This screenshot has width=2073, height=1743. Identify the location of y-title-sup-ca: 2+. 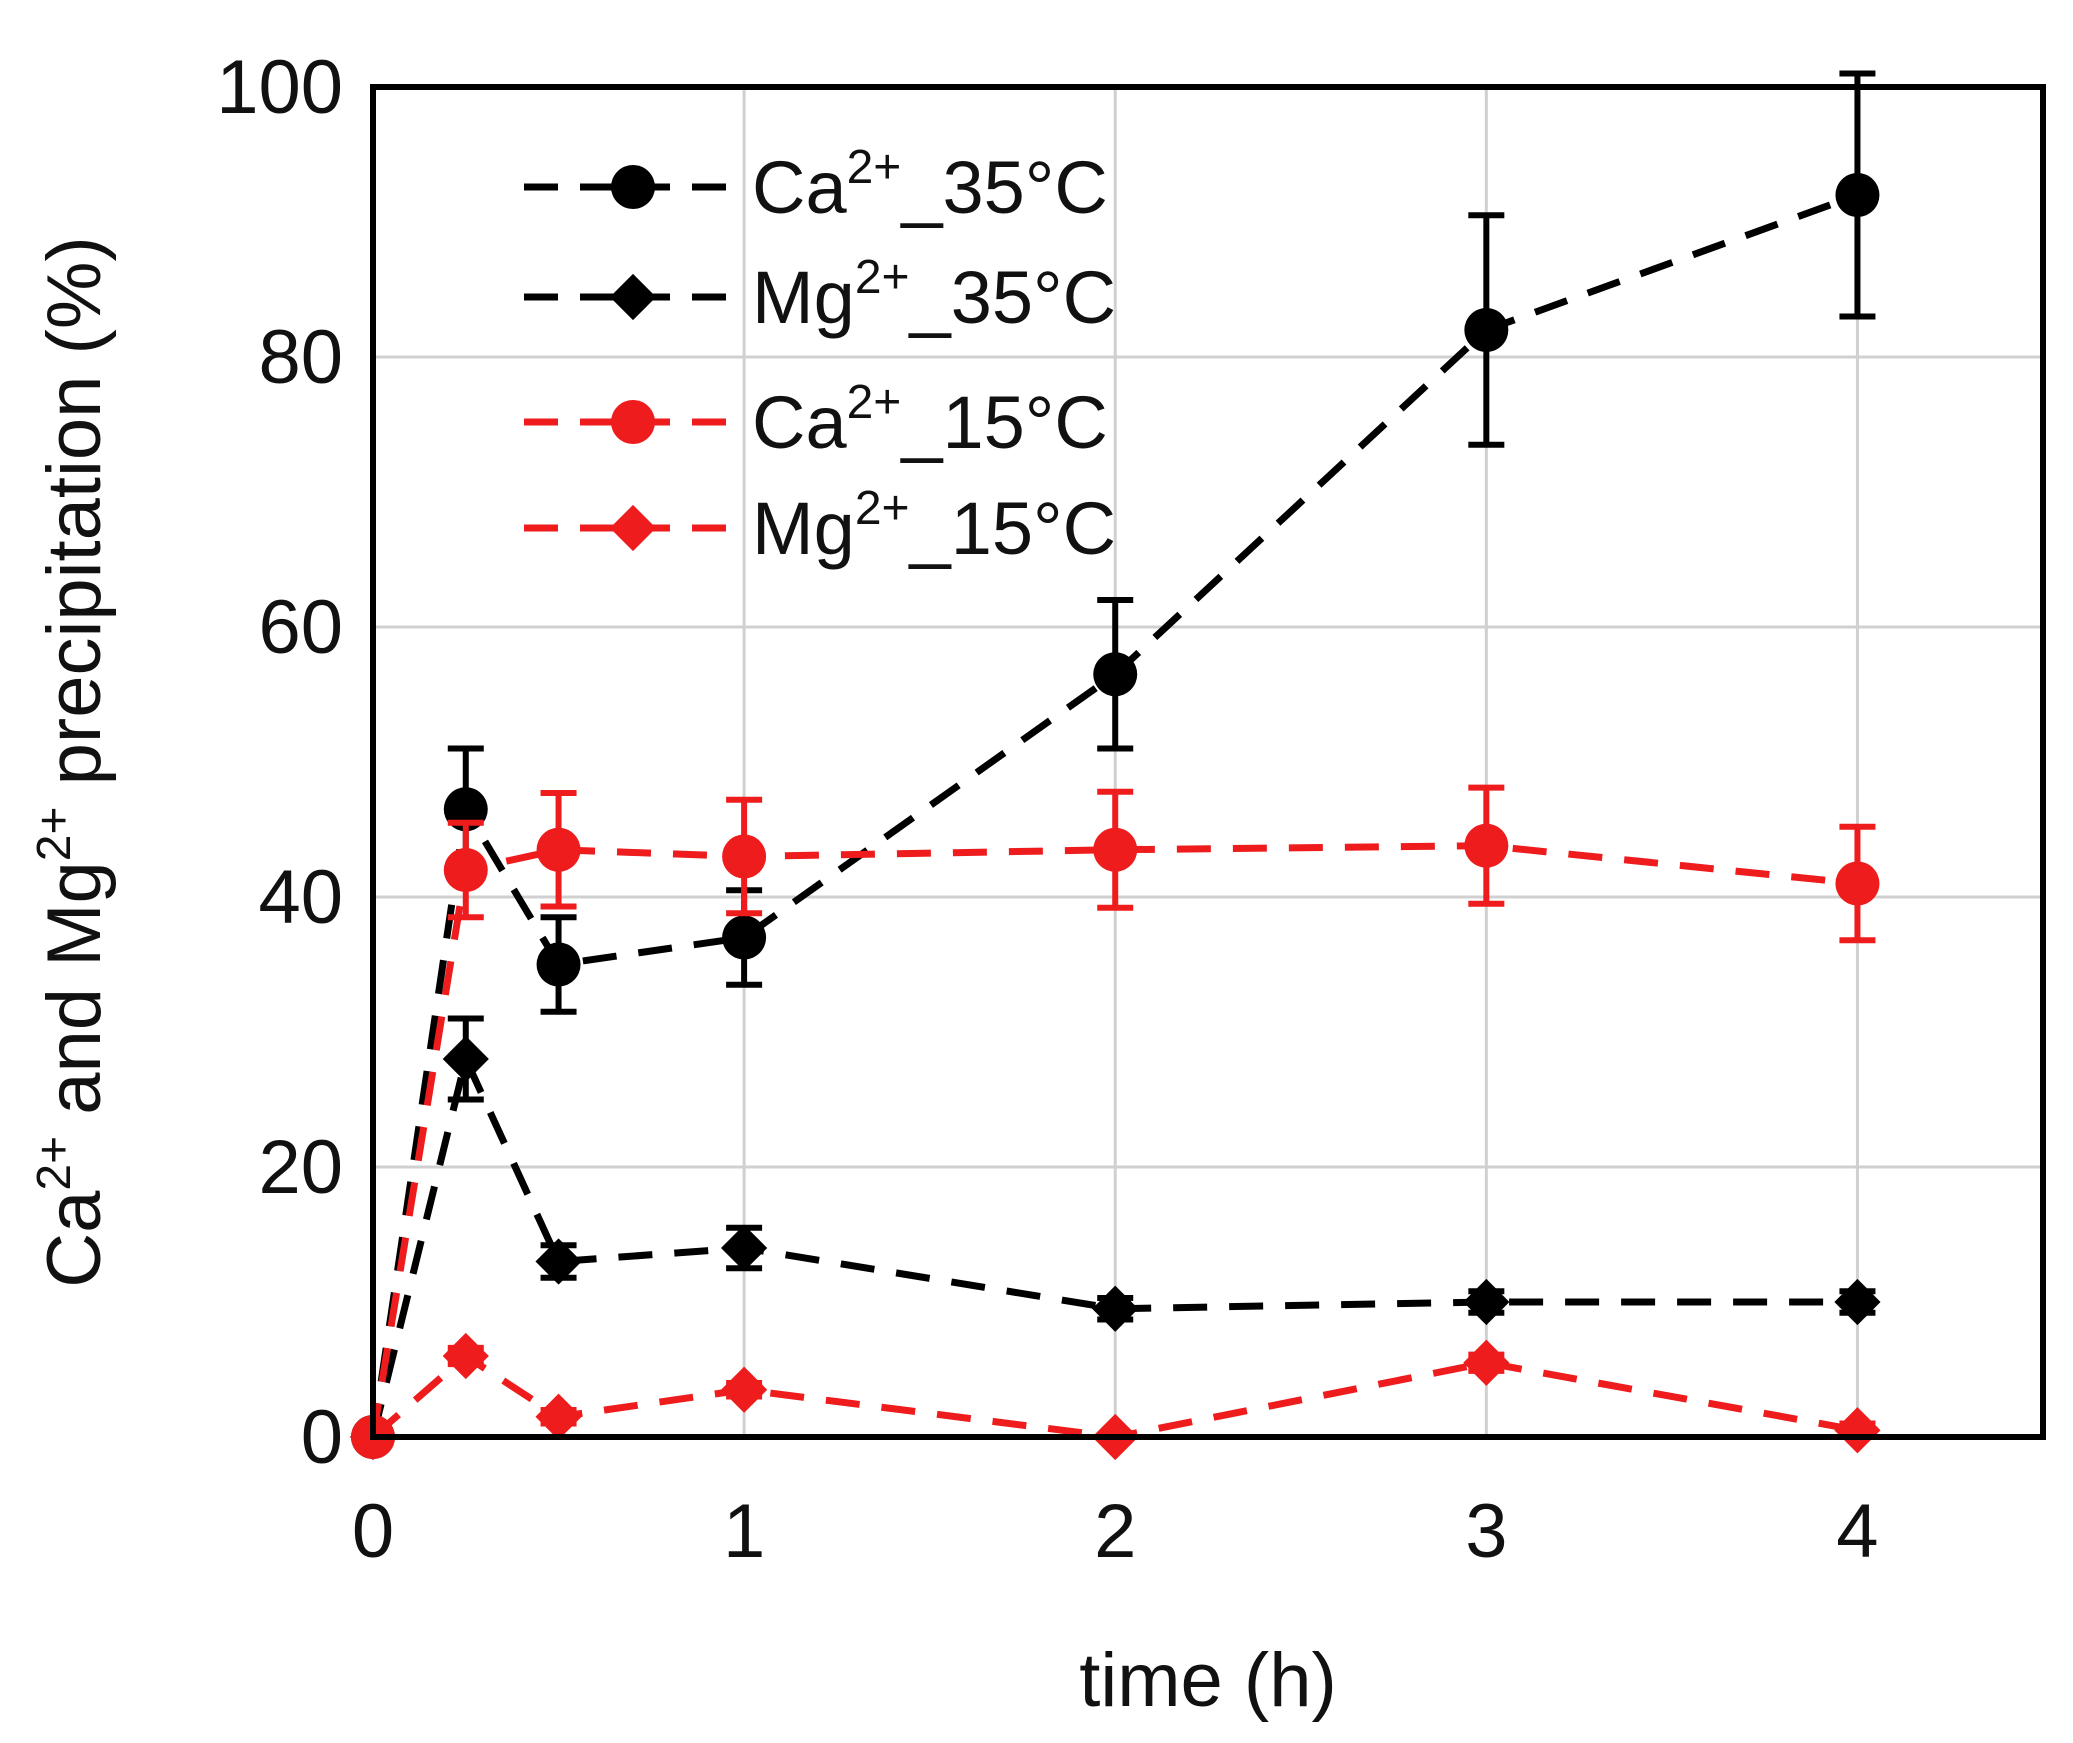
(54, 1163).